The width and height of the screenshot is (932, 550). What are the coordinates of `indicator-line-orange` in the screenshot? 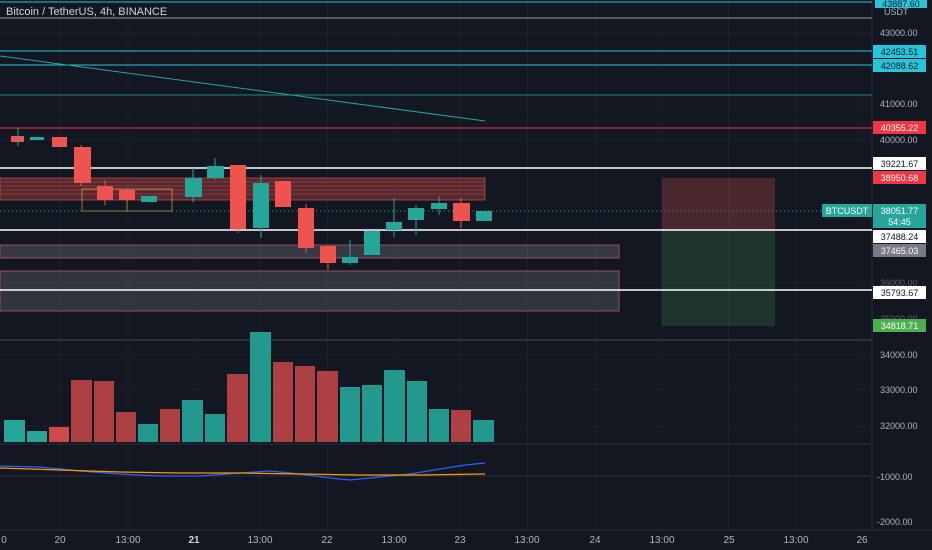 It's located at (243, 471).